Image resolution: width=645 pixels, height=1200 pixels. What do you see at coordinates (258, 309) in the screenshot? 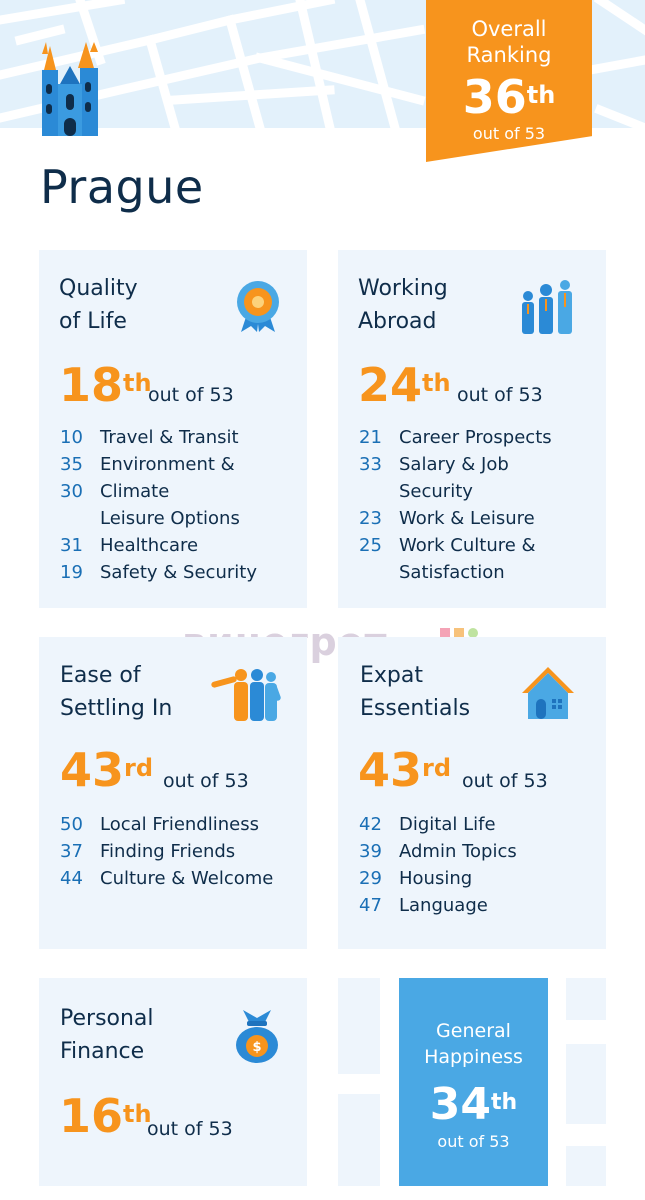
I see `award-badge-icon` at bounding box center [258, 309].